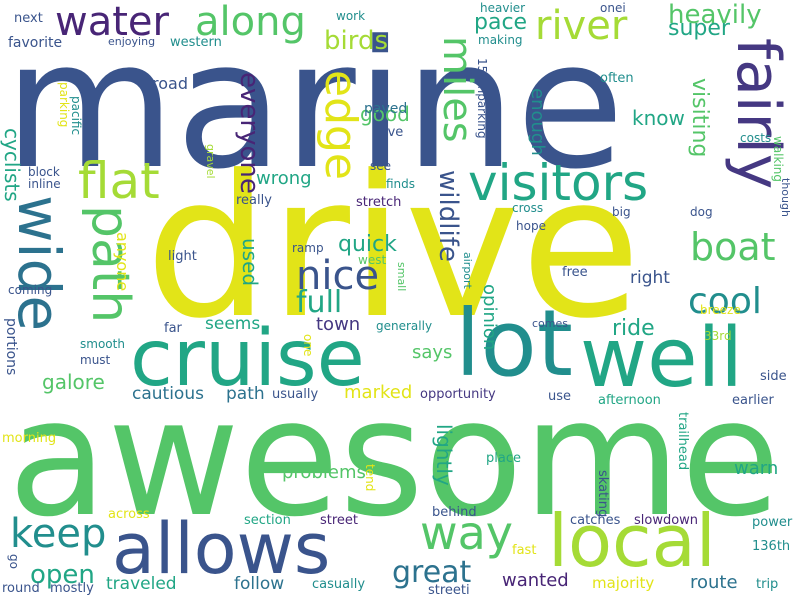 Image resolution: width=800 pixels, height=600 pixels. What do you see at coordinates (386, 109) in the screenshot?
I see `word-paved: paved` at bounding box center [386, 109].